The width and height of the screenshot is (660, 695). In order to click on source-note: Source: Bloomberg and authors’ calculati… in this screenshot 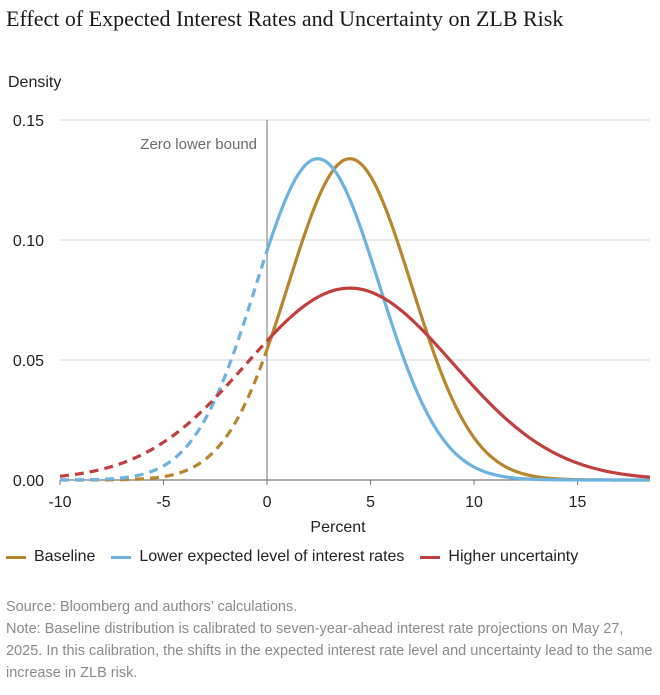, I will do `click(152, 607)`.